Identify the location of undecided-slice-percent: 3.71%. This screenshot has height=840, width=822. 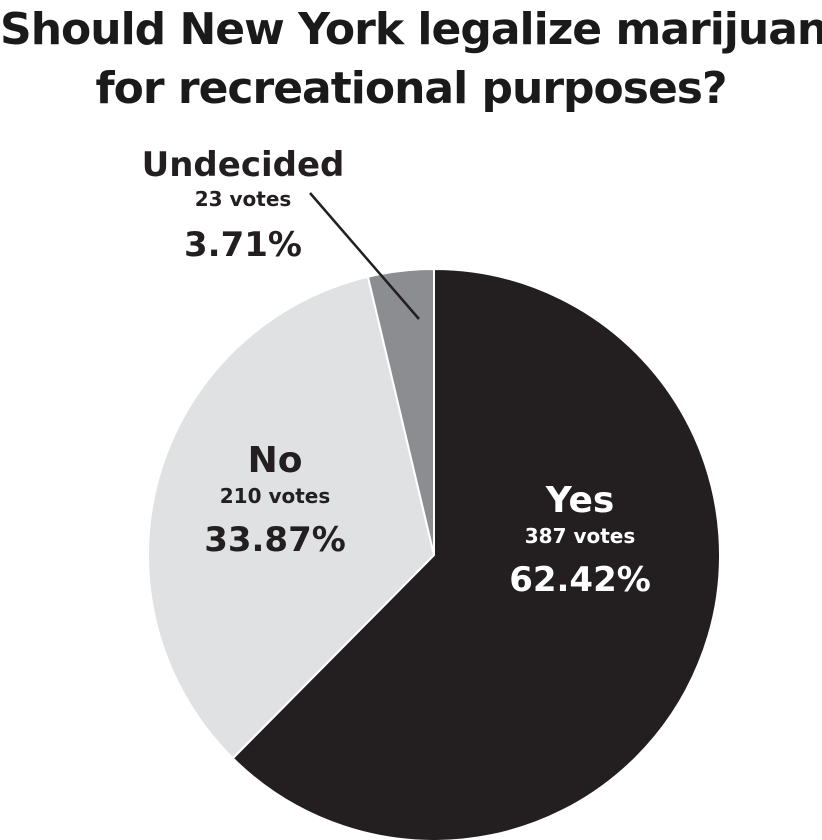
(243, 245).